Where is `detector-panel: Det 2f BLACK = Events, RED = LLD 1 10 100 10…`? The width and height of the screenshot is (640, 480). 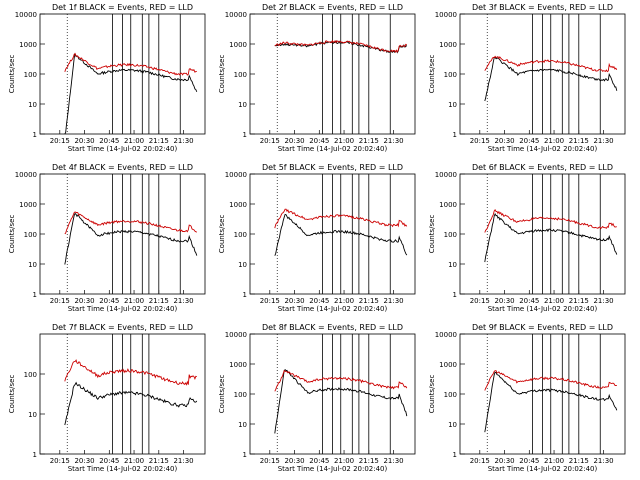
detector-panel: Det 2f BLACK = Events, RED = LLD 1 10 100 10… is located at coordinates (317, 78).